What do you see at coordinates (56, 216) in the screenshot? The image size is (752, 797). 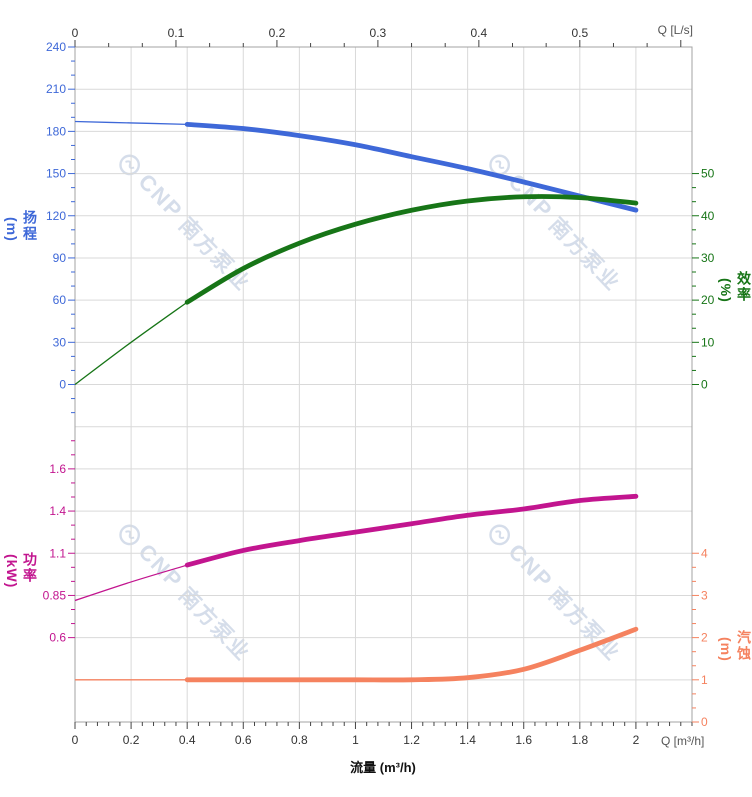 I see `svg-text: 120` at bounding box center [56, 216].